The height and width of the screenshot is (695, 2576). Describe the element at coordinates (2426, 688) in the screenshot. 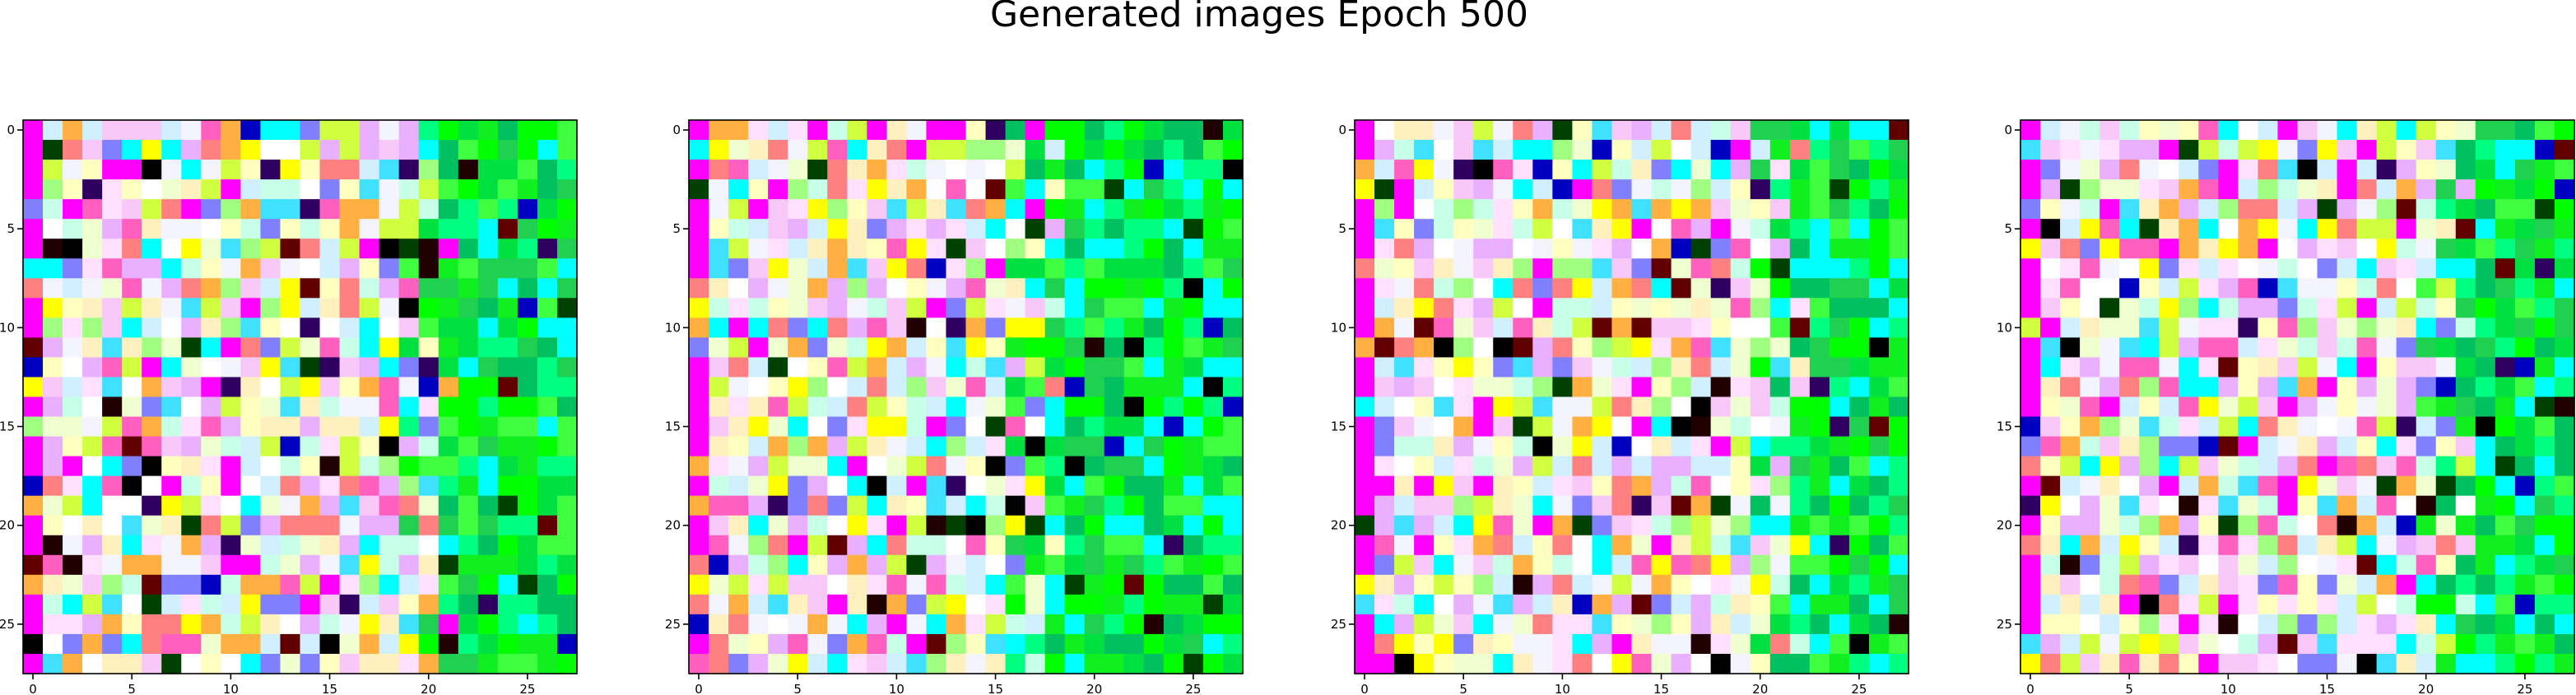

I see `x-tick-label: 20` at that location.